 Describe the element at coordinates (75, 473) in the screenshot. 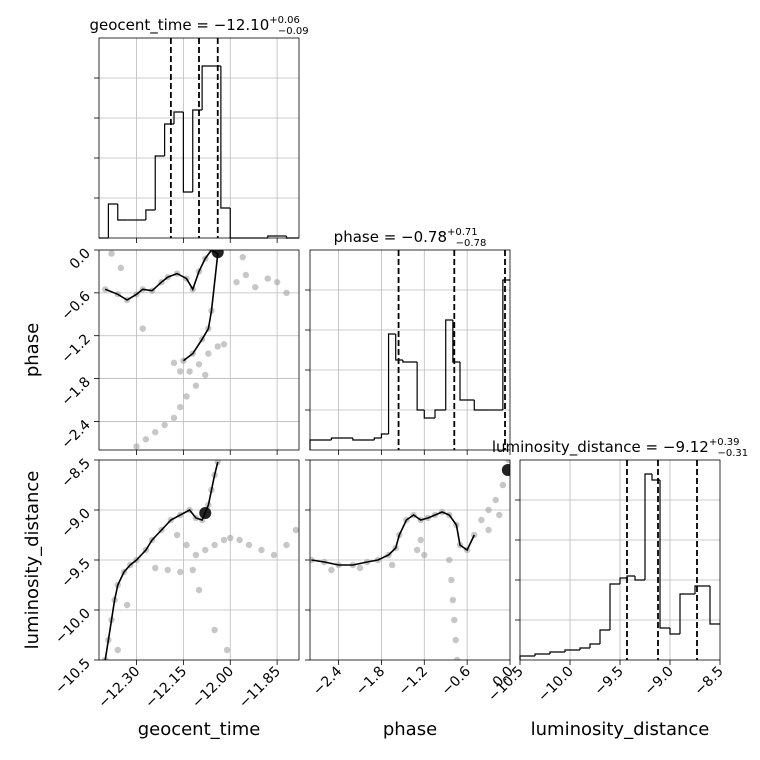

I see `y-tick-label-luminosity_distance: −8.5` at that location.